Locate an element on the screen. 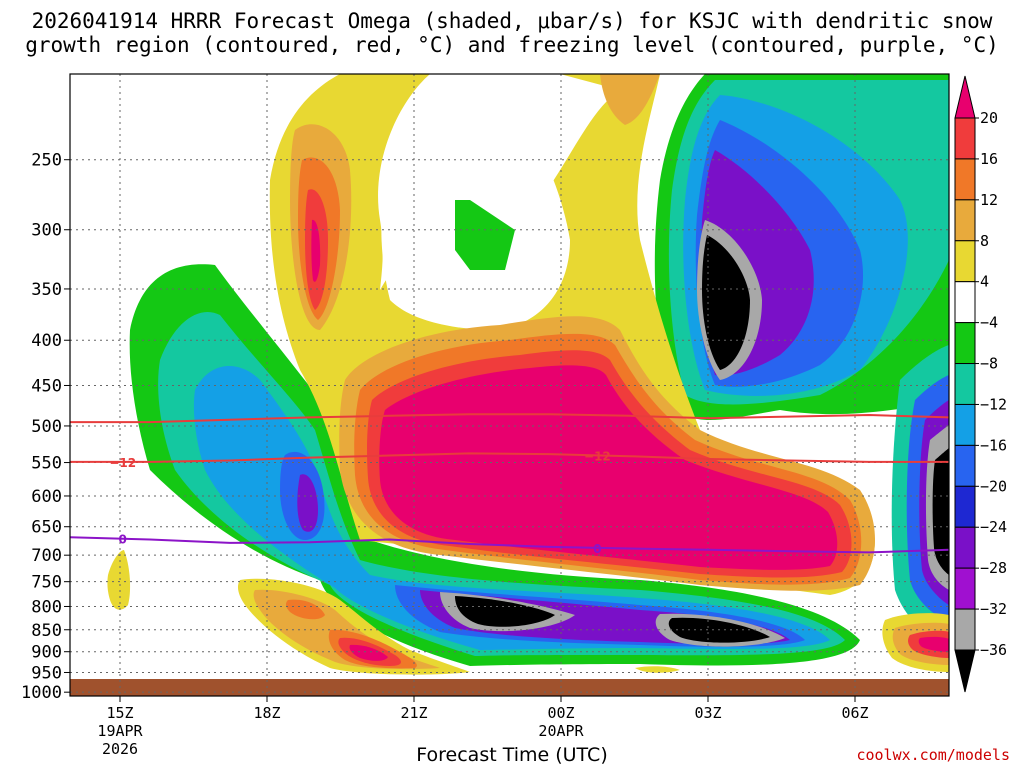 The height and width of the screenshot is (768, 1024). y-tick-label: 750 is located at coordinates (46, 583).